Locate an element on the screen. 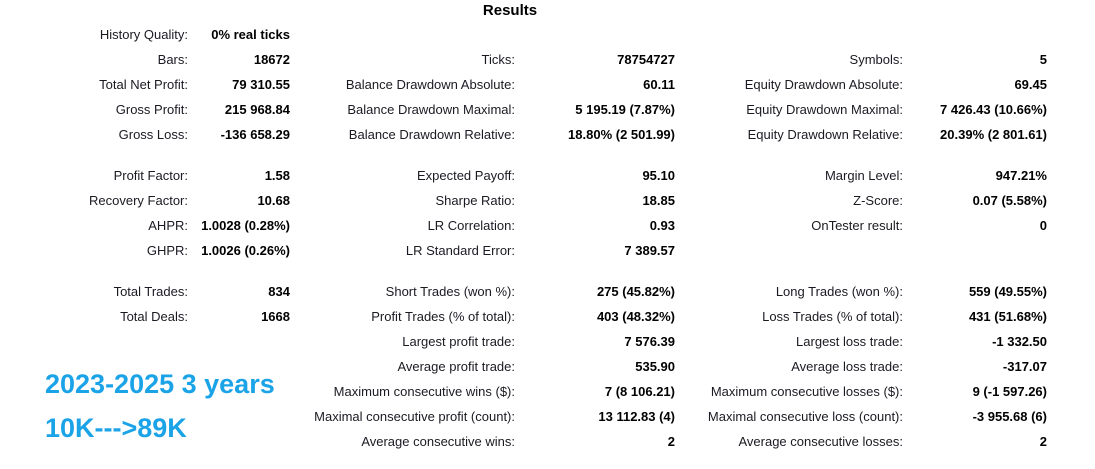  stat-value: 0.07 (5.58%) is located at coordinates (1009, 200).